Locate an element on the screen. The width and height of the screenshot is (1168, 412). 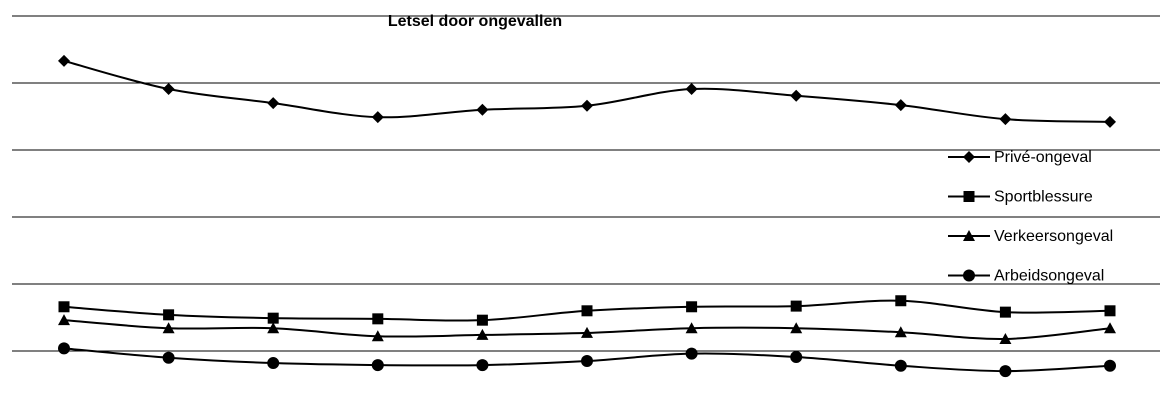
legend-label: Arbeidsongeval is located at coordinates (1049, 276).